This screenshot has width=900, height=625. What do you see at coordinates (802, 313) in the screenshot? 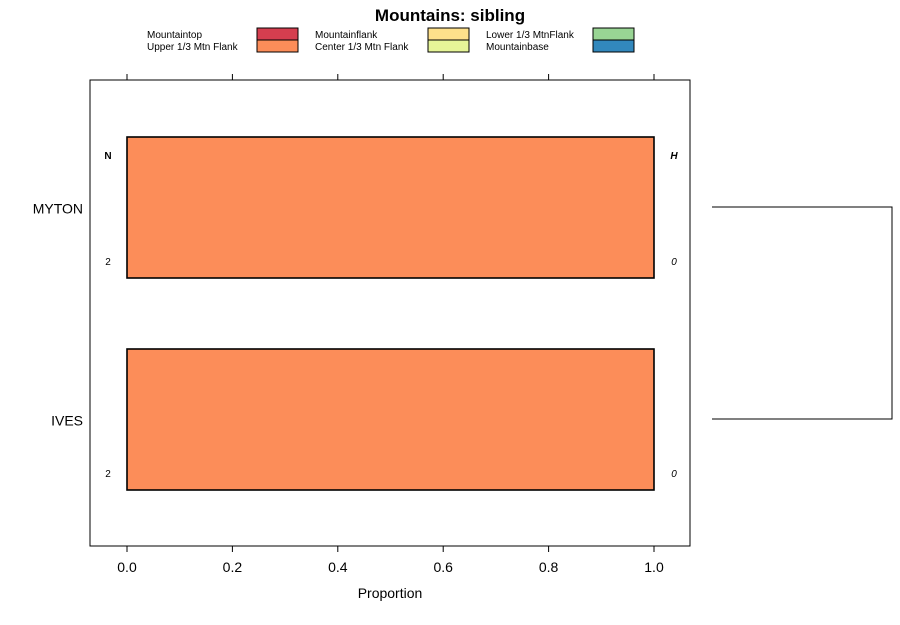
I see `dendrogram` at bounding box center [802, 313].